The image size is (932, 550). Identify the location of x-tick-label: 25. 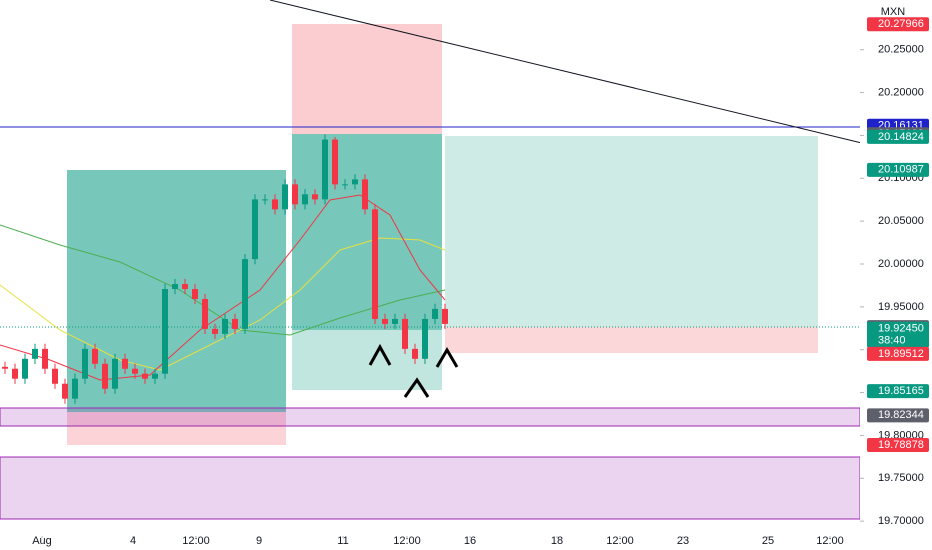
(768, 541).